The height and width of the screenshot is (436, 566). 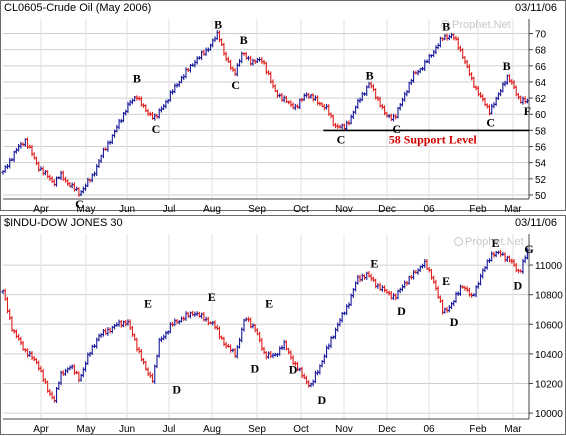 What do you see at coordinates (478, 429) in the screenshot?
I see `x-tick-label: Feb` at bounding box center [478, 429].